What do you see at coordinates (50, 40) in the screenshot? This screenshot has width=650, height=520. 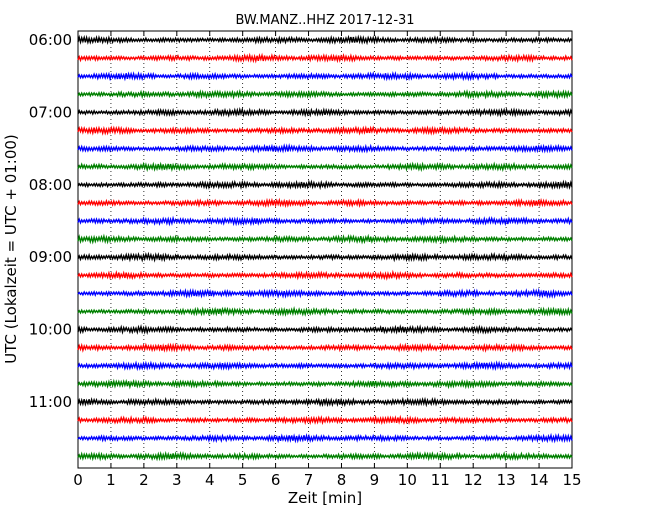 I see `y-tick-label: 06:00` at bounding box center [50, 40].